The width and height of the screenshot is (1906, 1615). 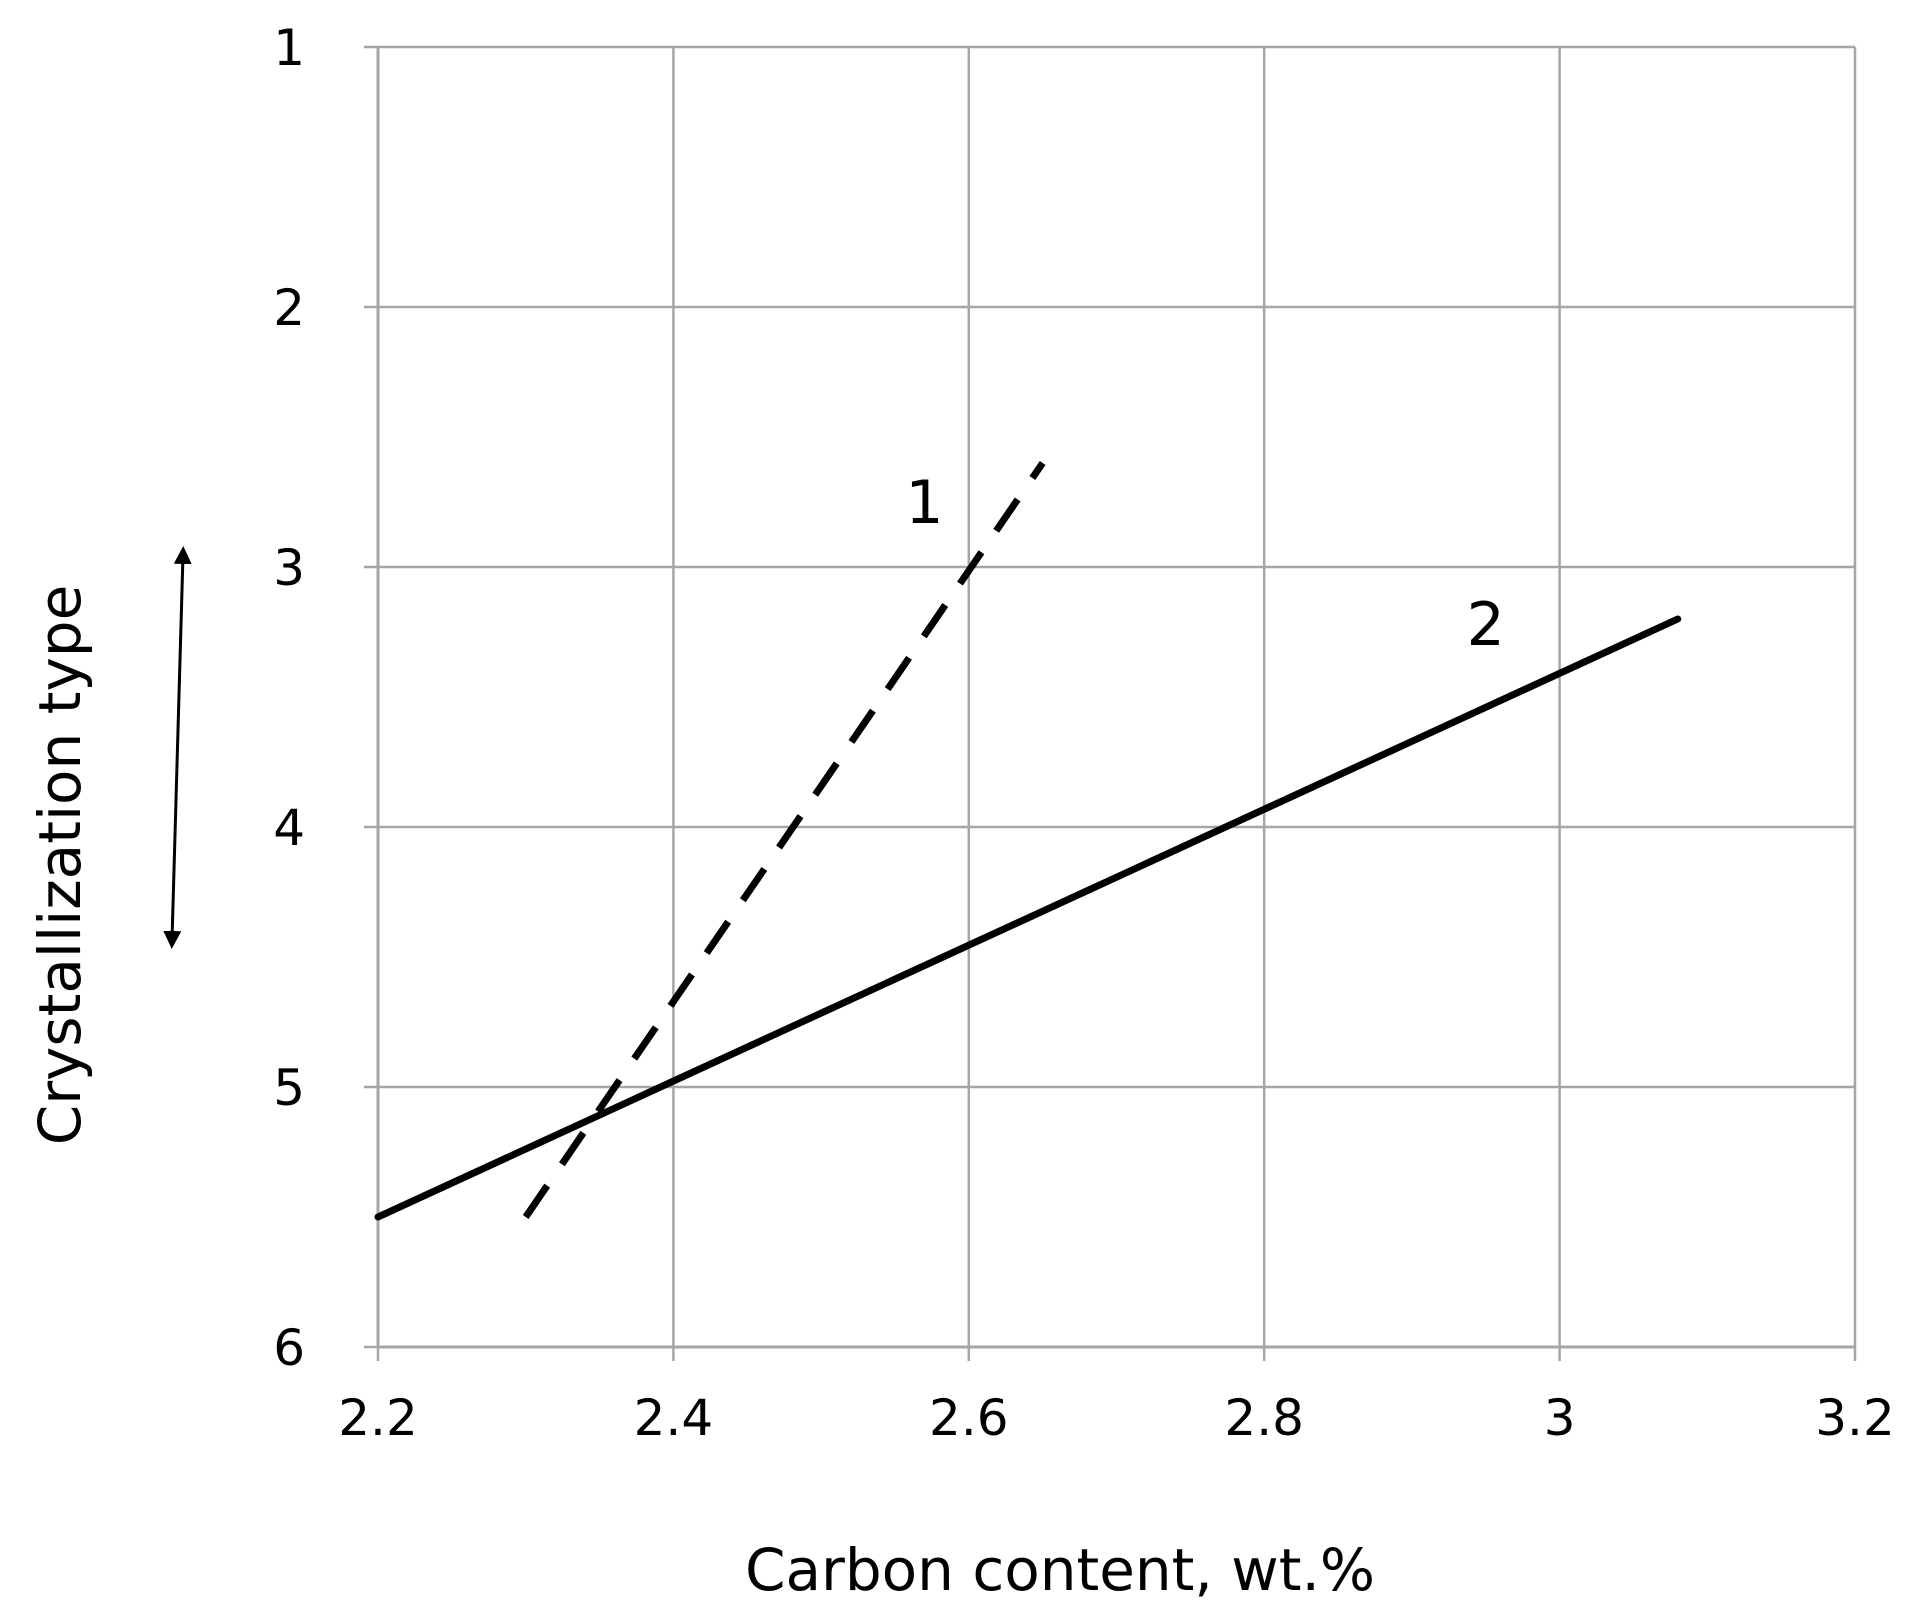 I want to click on x-tick-label: 2.2, so click(x=378, y=1418).